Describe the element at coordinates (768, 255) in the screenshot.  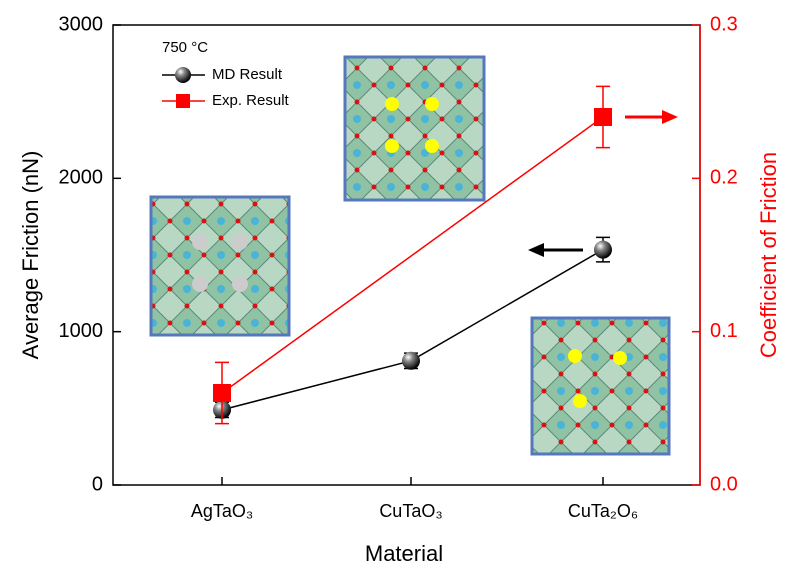
I see `y2-axis-label: Coefficient of Friction` at that location.